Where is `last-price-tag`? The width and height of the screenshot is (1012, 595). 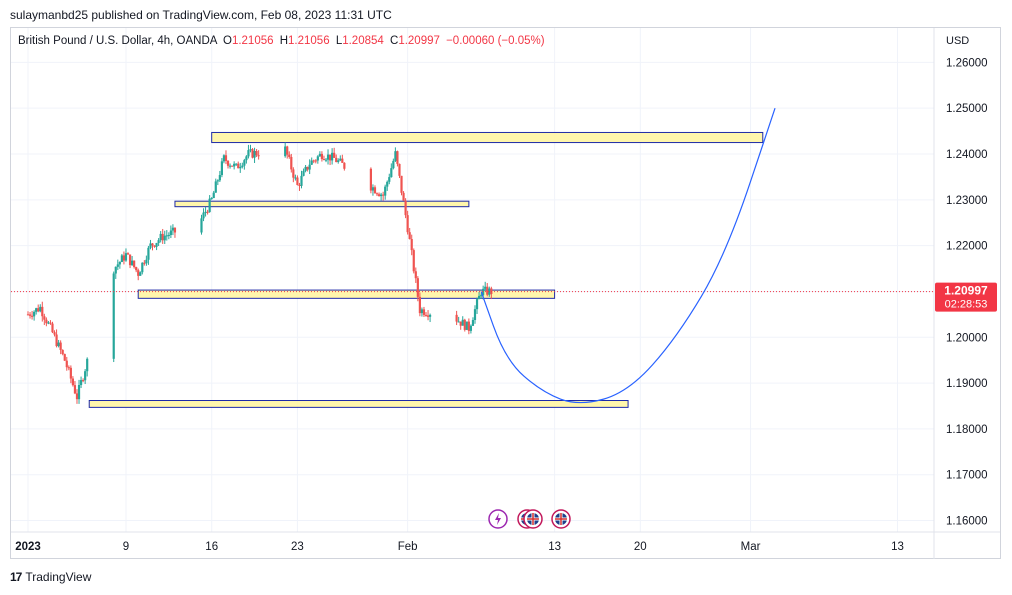
last-price-tag is located at coordinates (966, 297).